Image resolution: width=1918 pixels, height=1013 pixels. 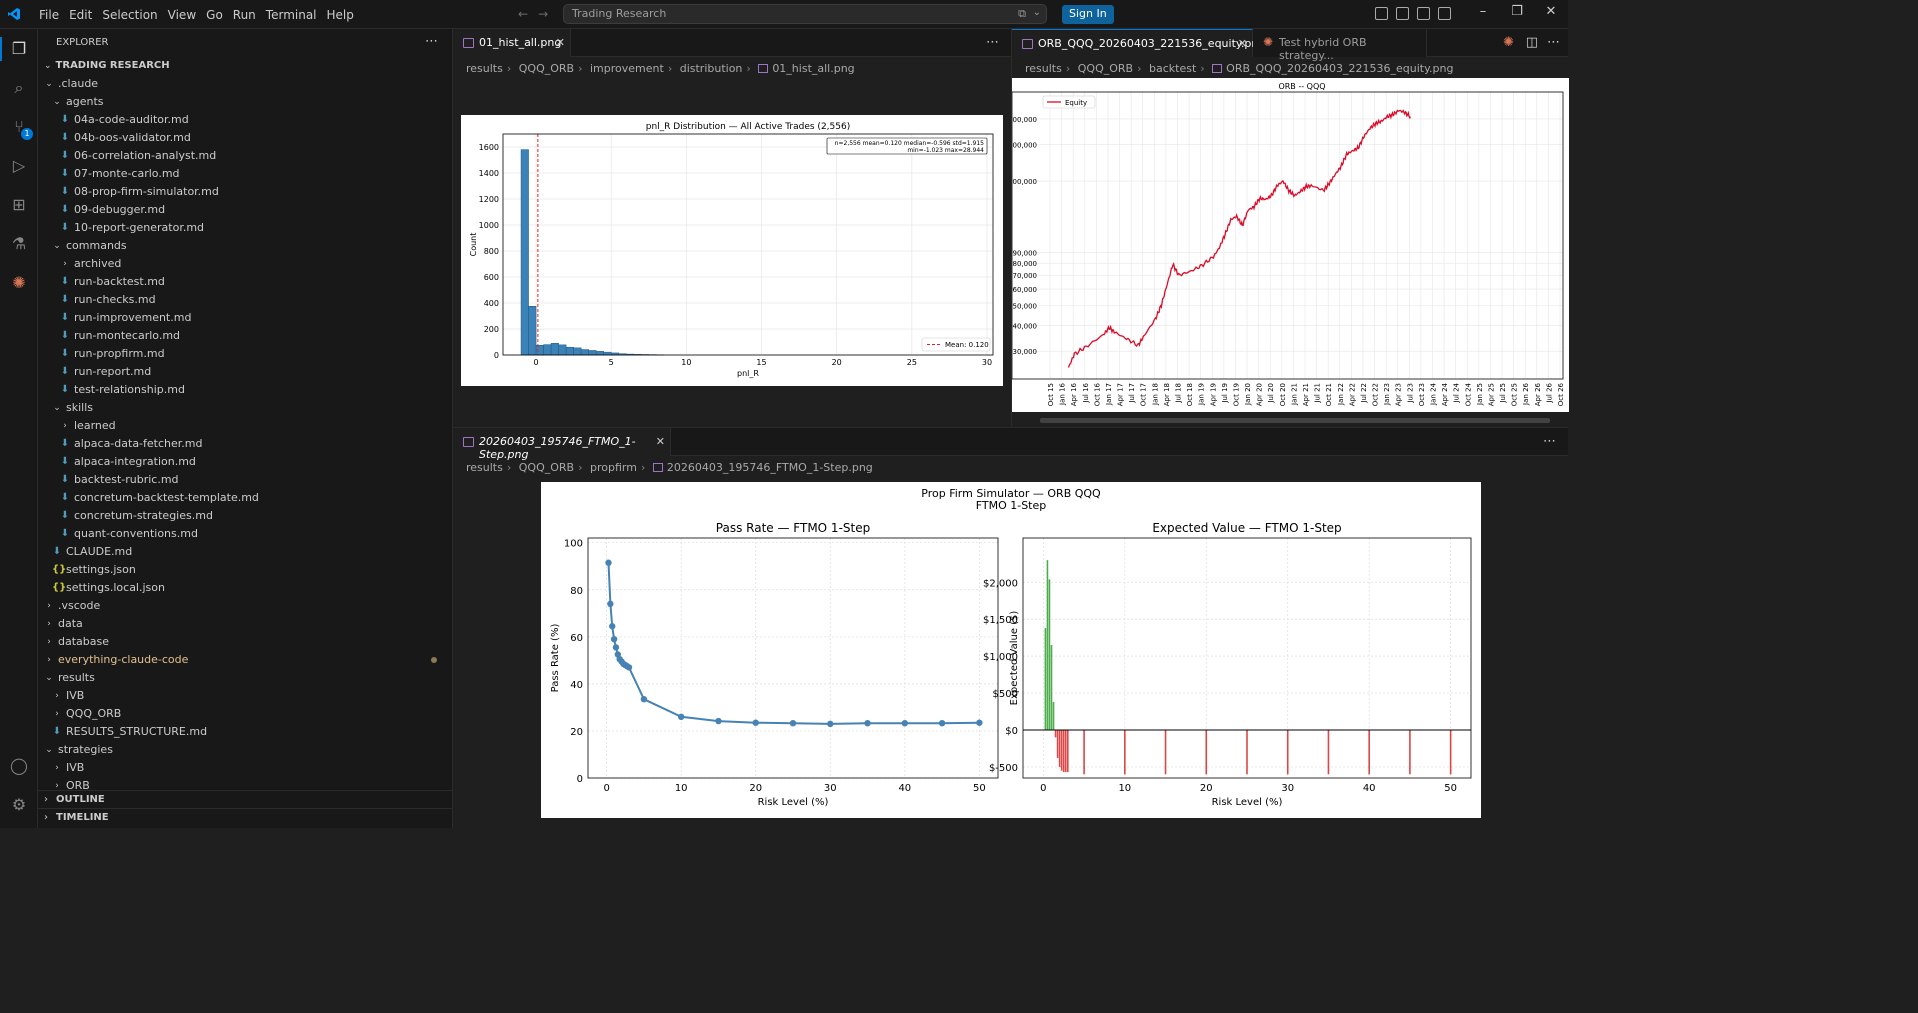 What do you see at coordinates (245, 372) in the screenshot?
I see `file-item: ⬇ run-report.md` at bounding box center [245, 372].